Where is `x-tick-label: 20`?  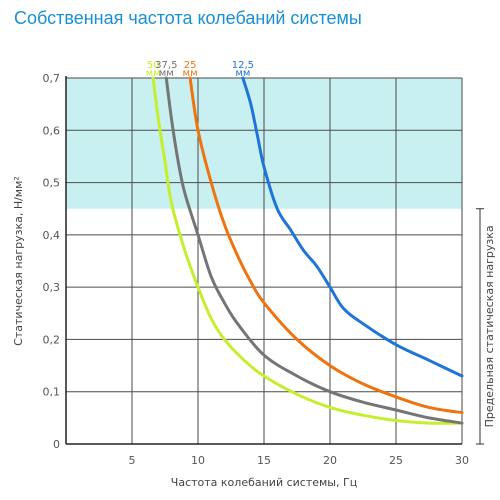
x-tick-label: 20 is located at coordinates (330, 460).